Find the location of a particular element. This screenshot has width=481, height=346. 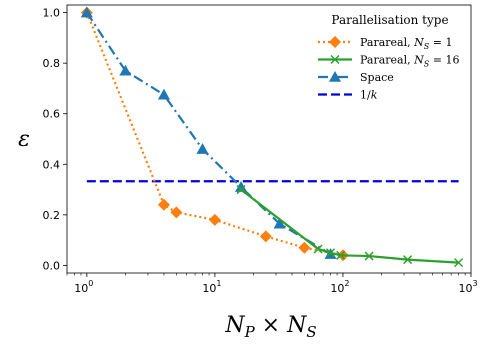

x-tick-label: 10³ is located at coordinates (467, 287).